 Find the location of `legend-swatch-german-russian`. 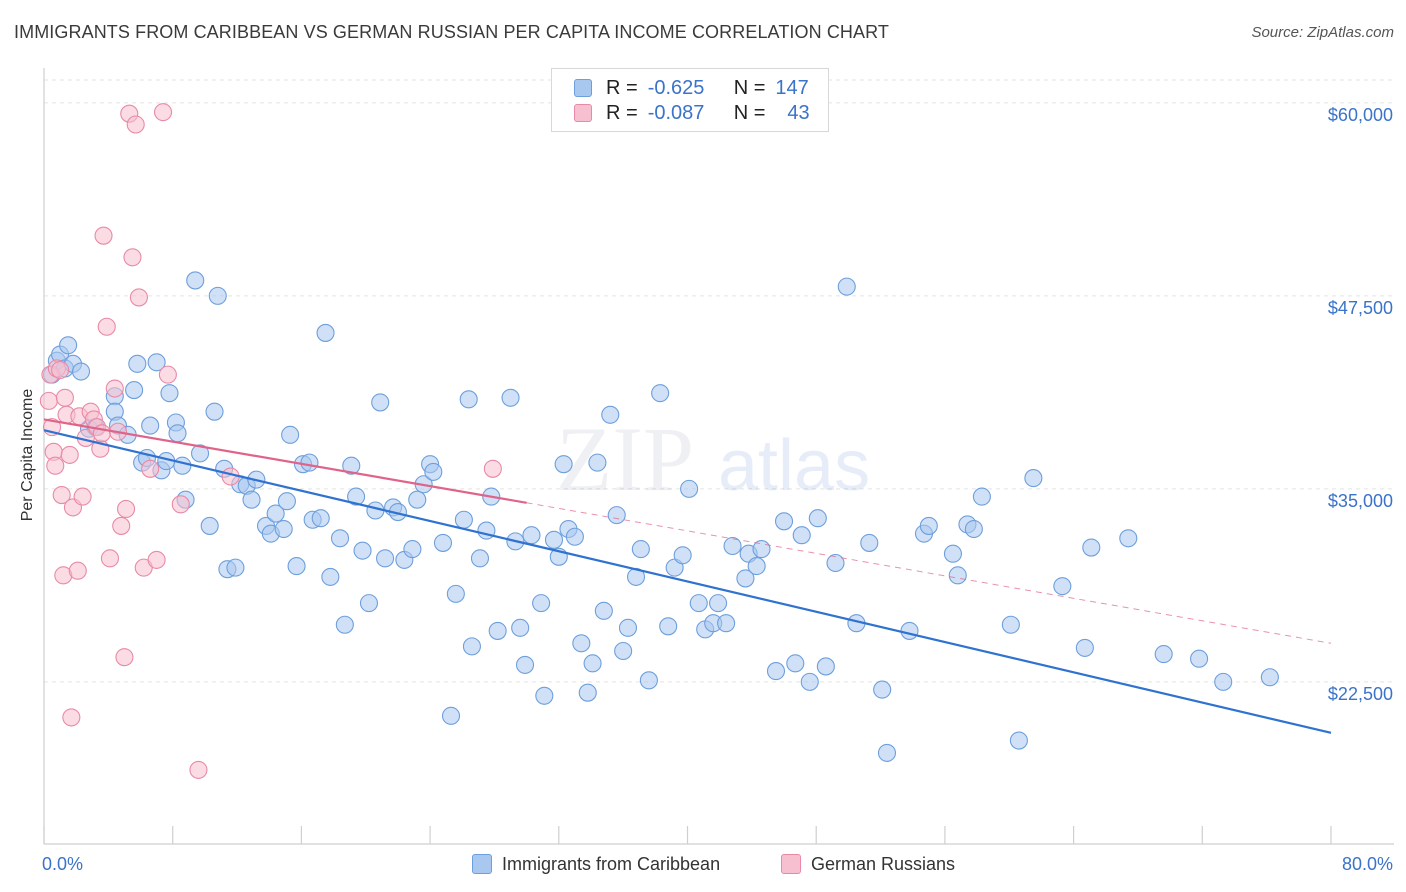

legend-swatch-german-russian is located at coordinates (583, 113).